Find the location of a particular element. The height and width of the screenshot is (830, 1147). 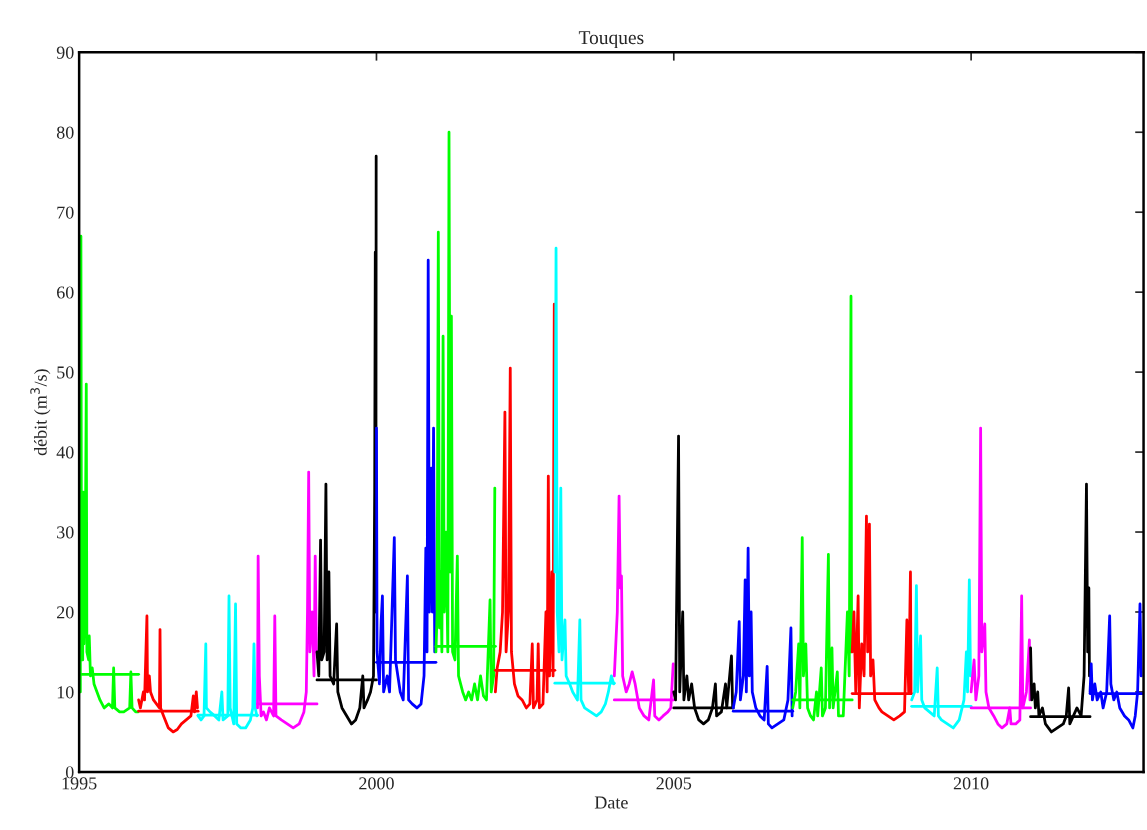

y-tick-label: 10 is located at coordinates (65, 692).